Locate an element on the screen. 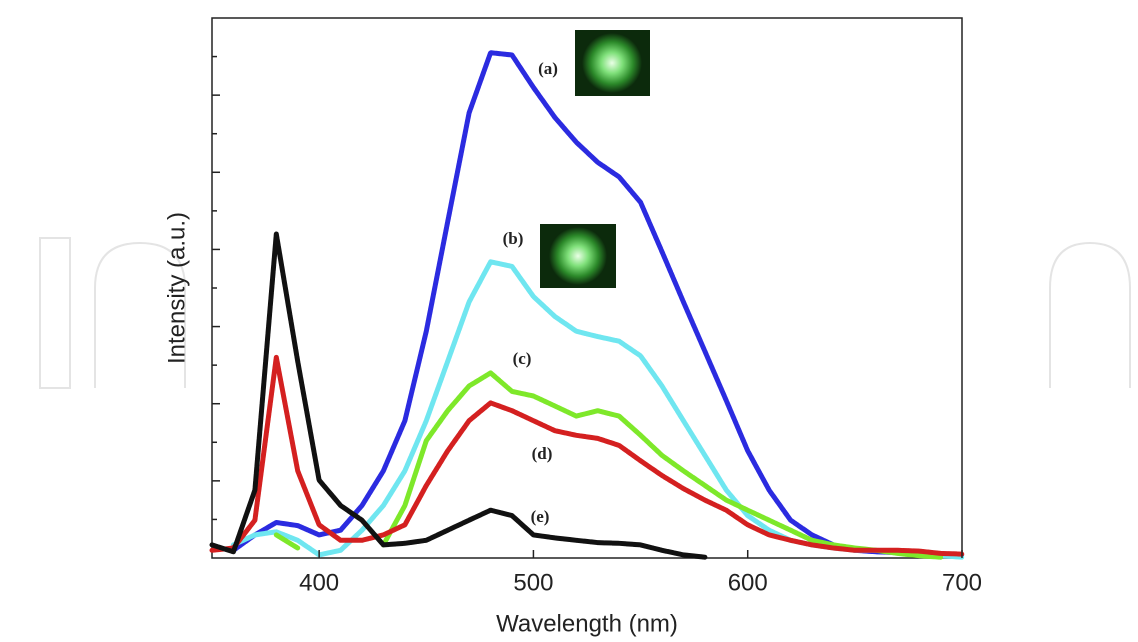 This screenshot has width=1138, height=642. x-axis-label: Wavelength (nm) is located at coordinates (587, 623).